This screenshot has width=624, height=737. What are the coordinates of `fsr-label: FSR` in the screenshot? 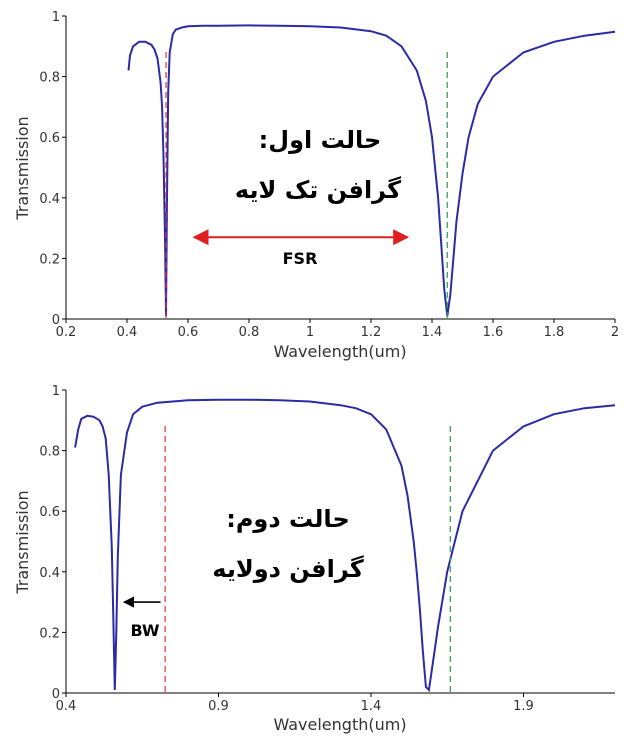 It's located at (300, 258).